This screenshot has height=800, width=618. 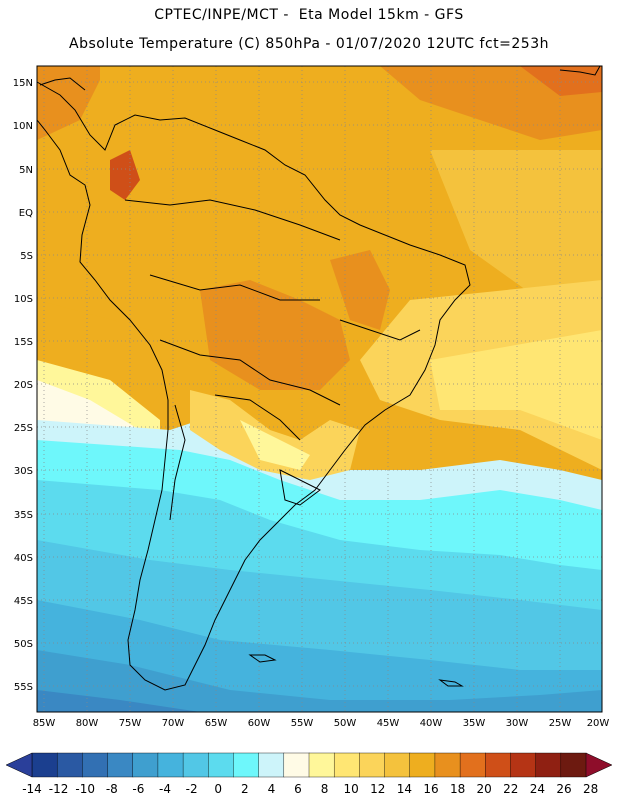 I want to click on colorbar-label: 20, so click(x=484, y=789).